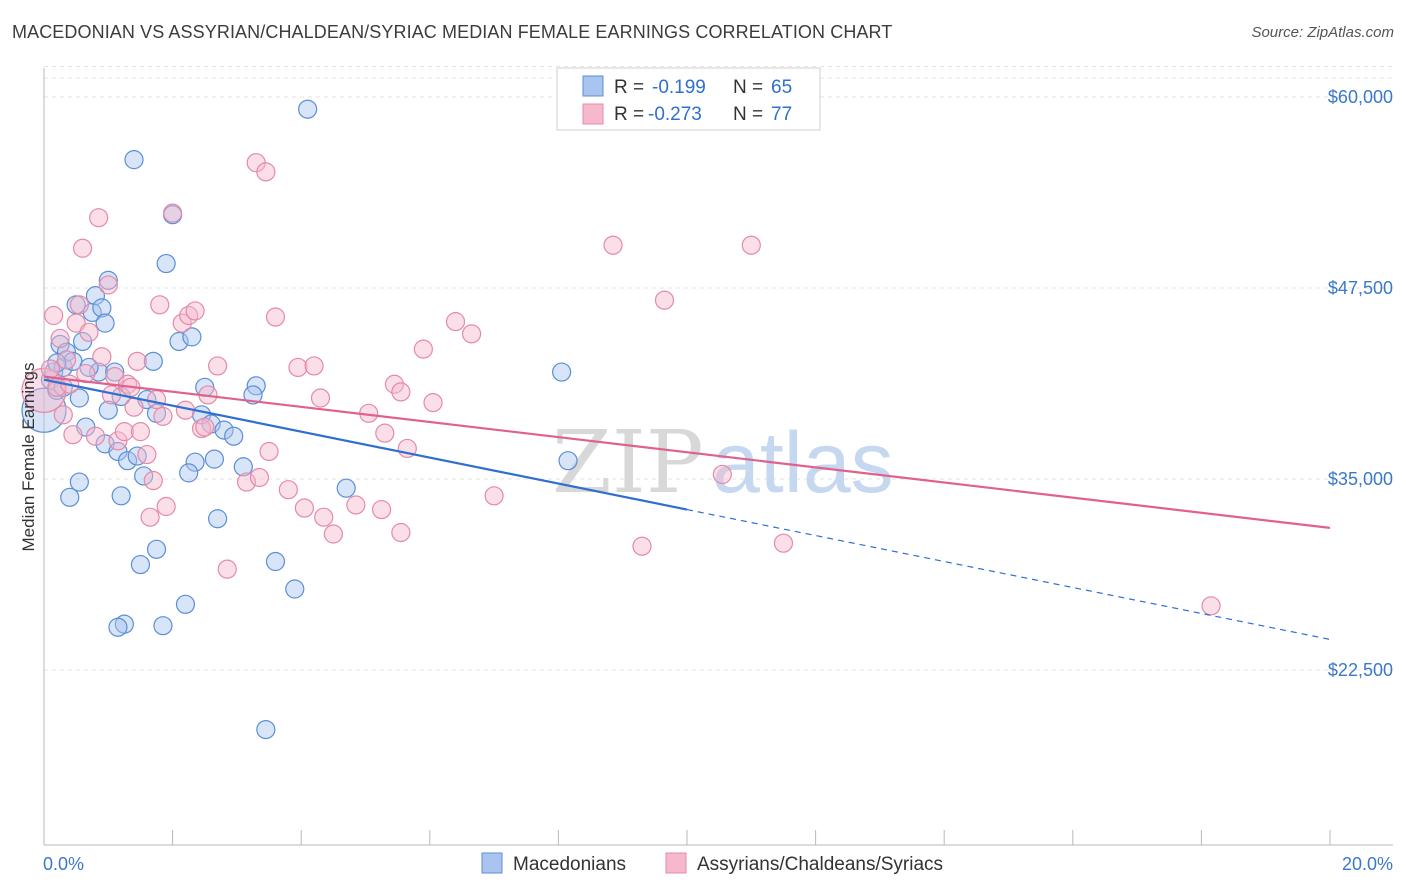 This screenshot has width=1406, height=892. I want to click on trend-line-macedonians, so click(365, 444).